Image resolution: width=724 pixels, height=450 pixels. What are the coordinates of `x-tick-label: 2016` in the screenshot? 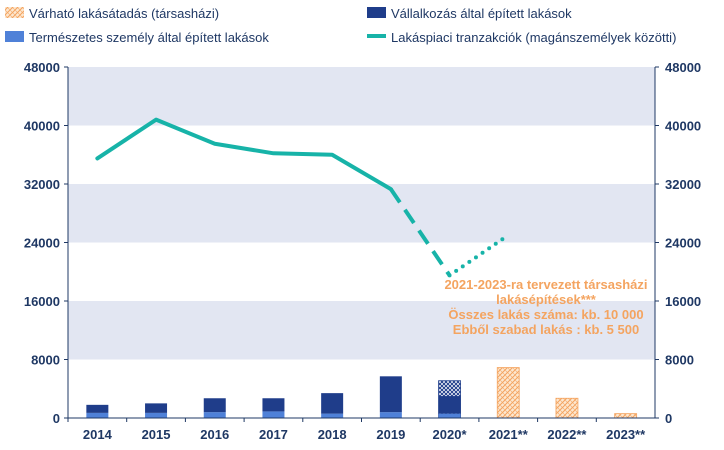 It's located at (214, 434).